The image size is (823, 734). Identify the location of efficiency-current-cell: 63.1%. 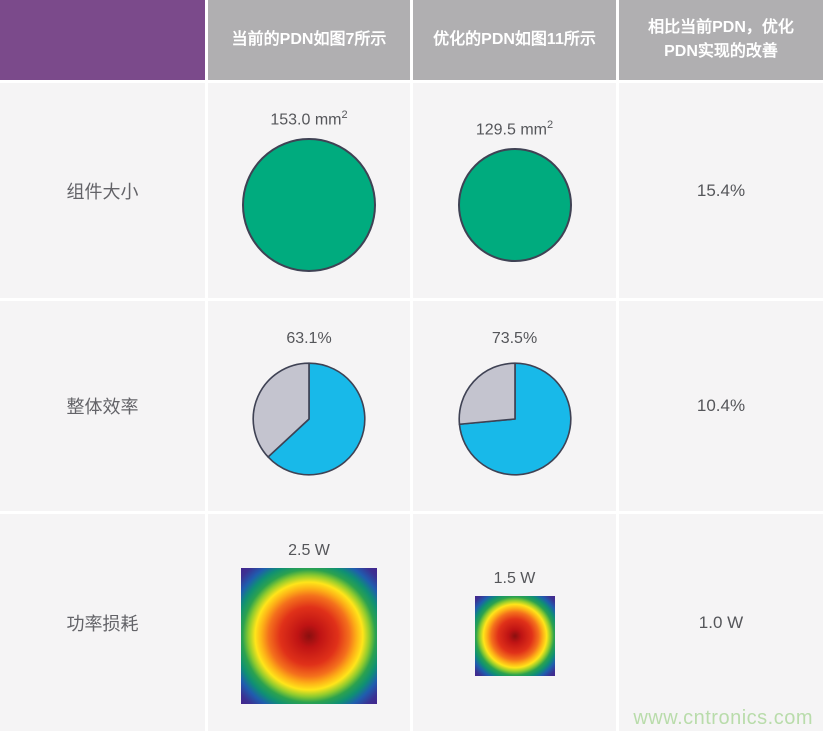
(309, 406).